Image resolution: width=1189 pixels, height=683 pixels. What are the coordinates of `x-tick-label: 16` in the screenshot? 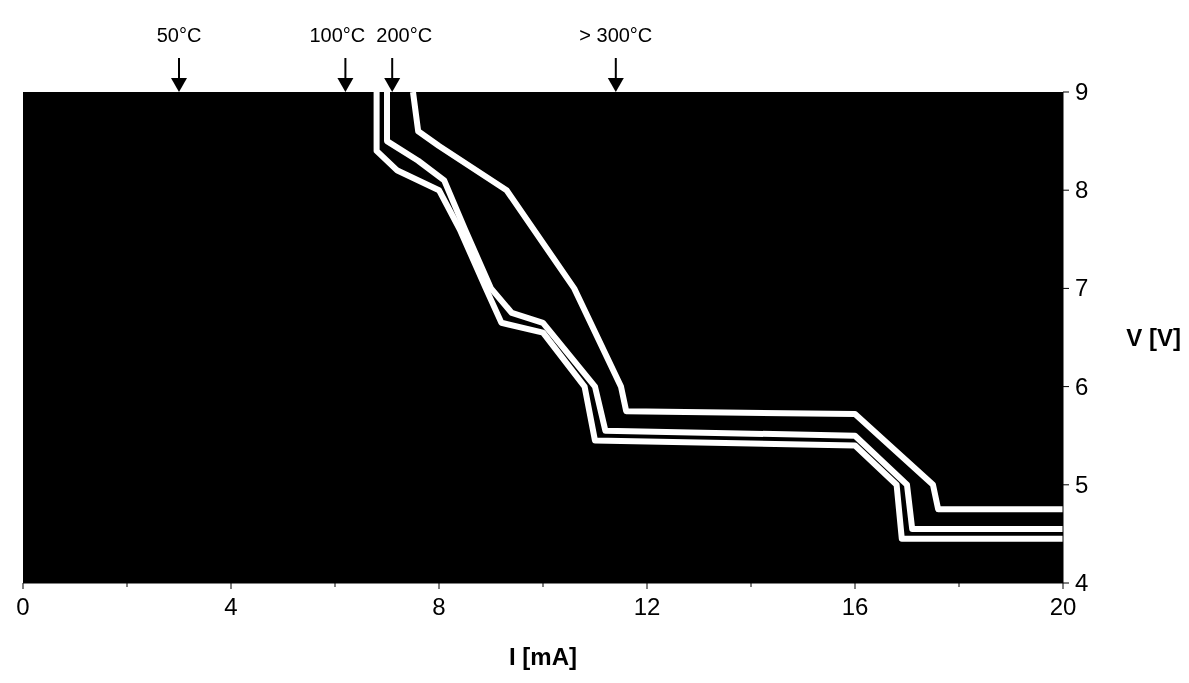 It's located at (855, 606).